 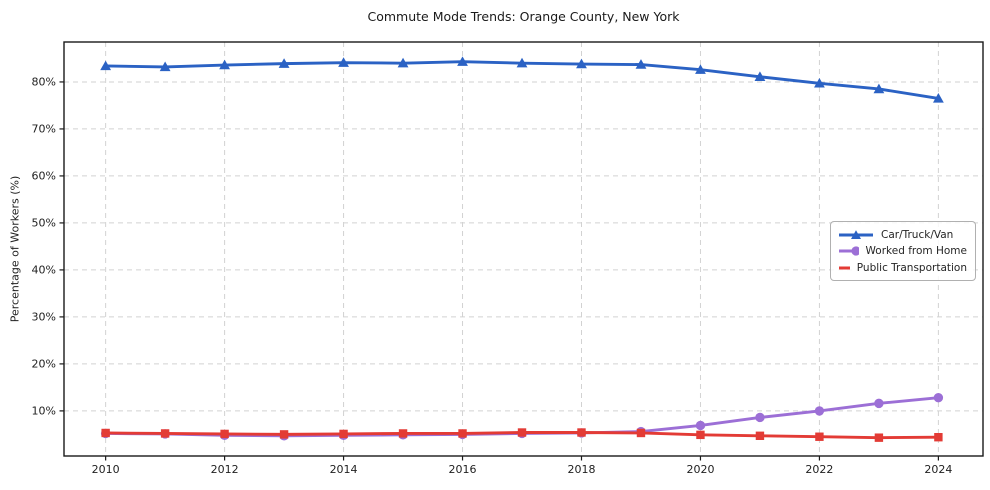 I want to click on circle-marker-icon, so click(x=849, y=251).